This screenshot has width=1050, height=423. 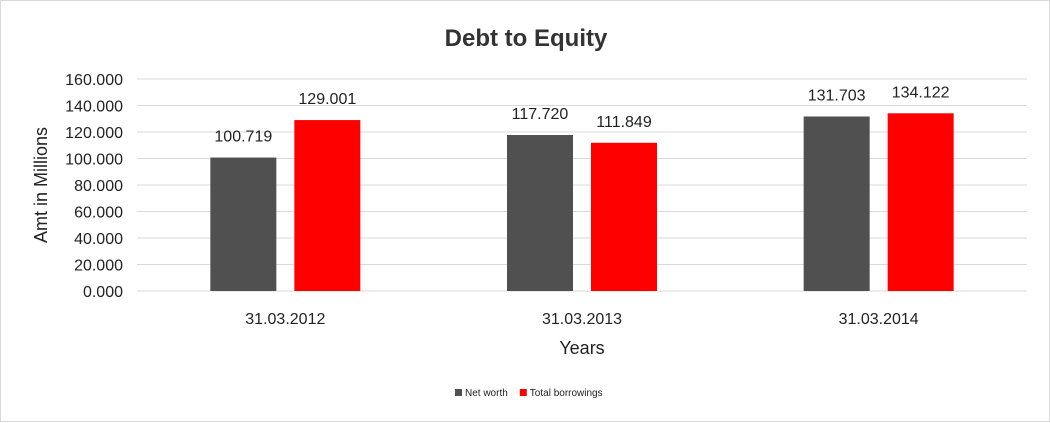 I want to click on data-label: 111.849, so click(x=624, y=122).